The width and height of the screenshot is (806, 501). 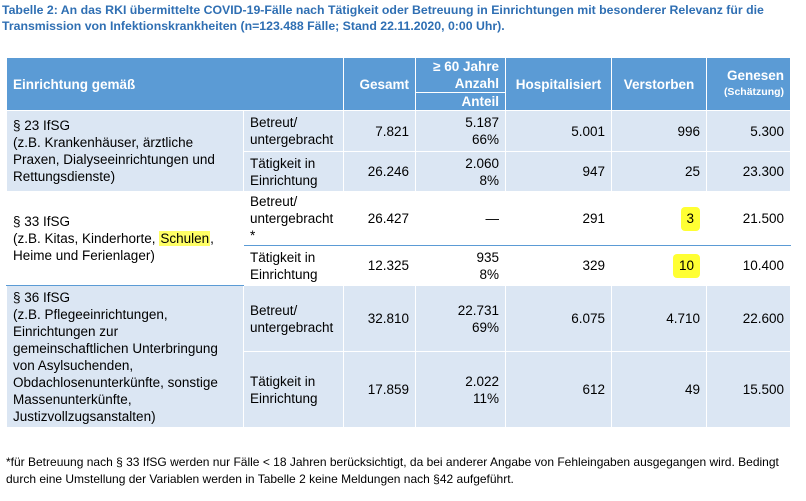 I want to click on header-ab60-label: ≥ 60 Jahre, so click(x=466, y=66).